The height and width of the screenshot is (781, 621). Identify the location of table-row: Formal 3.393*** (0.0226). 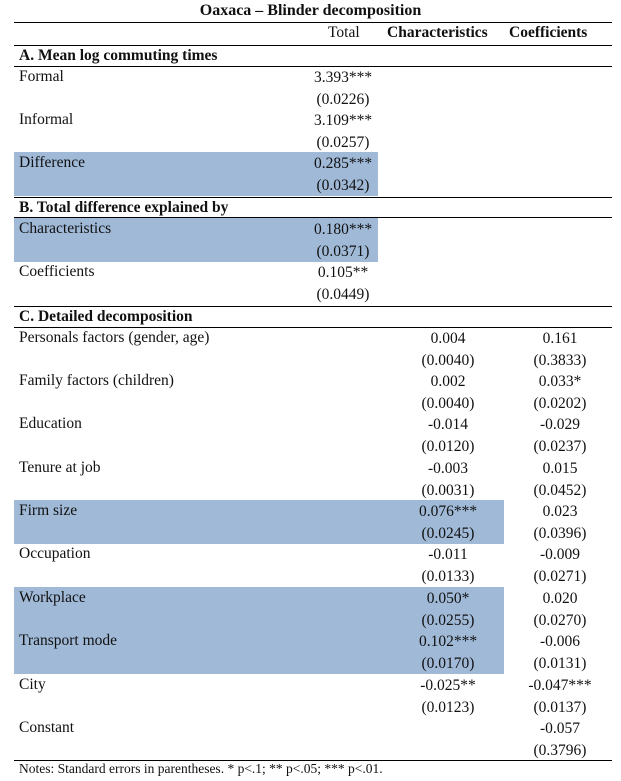
(313, 87).